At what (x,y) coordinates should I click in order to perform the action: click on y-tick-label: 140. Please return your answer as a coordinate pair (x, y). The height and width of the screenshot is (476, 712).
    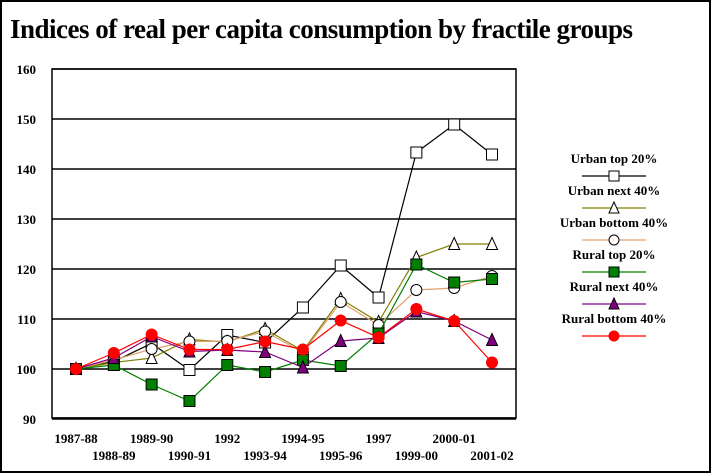
    Looking at the image, I should click on (27, 169).